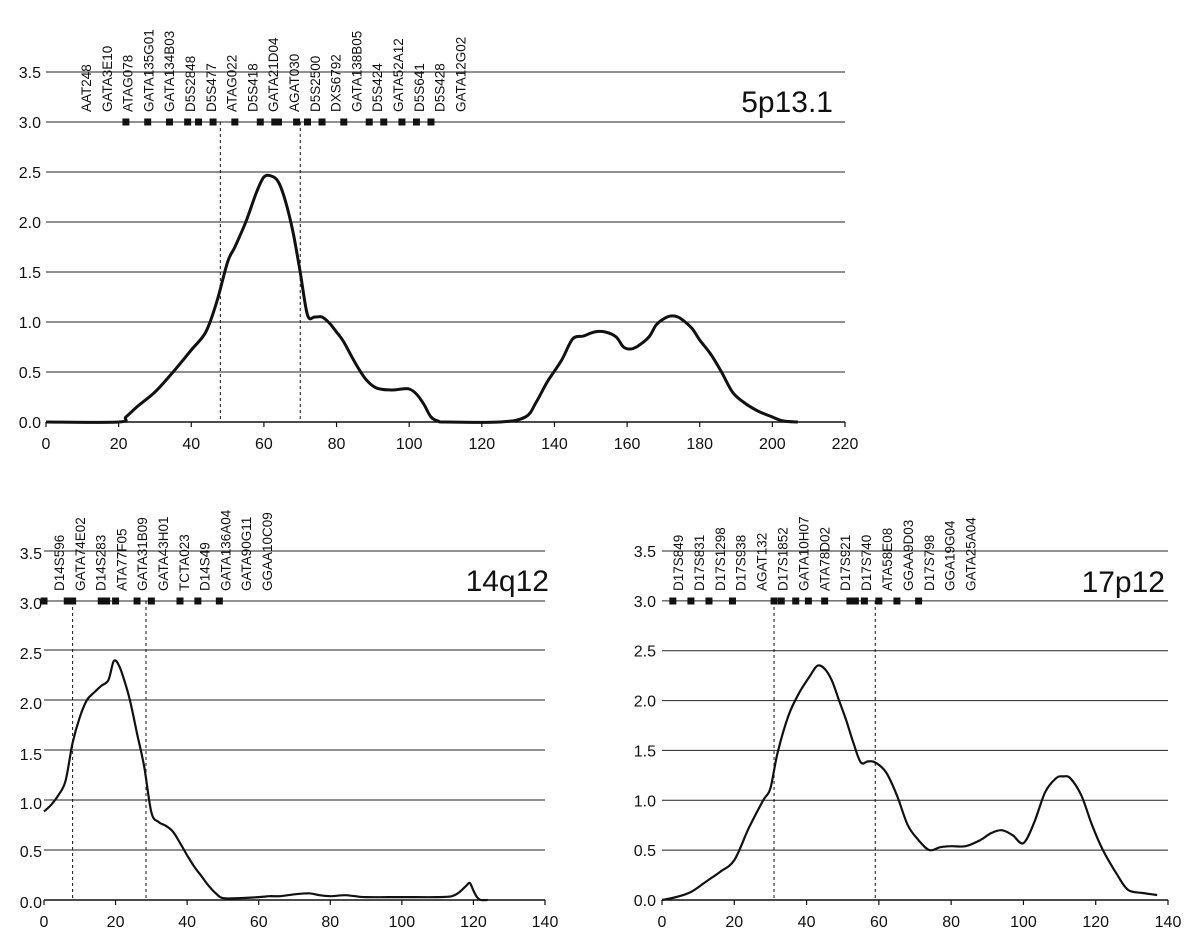 The width and height of the screenshot is (1198, 933). I want to click on marker-label: D5S418, so click(252, 87).